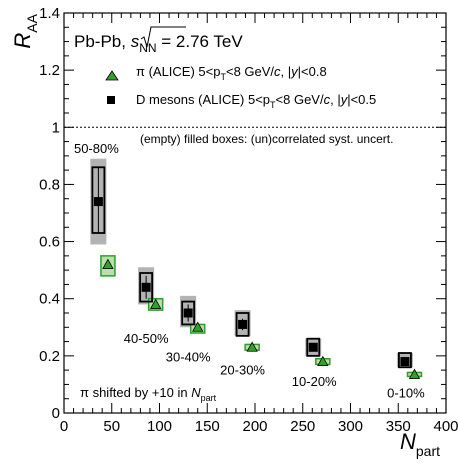 The width and height of the screenshot is (458, 466). Describe the element at coordinates (406, 392) in the screenshot. I see `centrality-label: 0-10%` at that location.